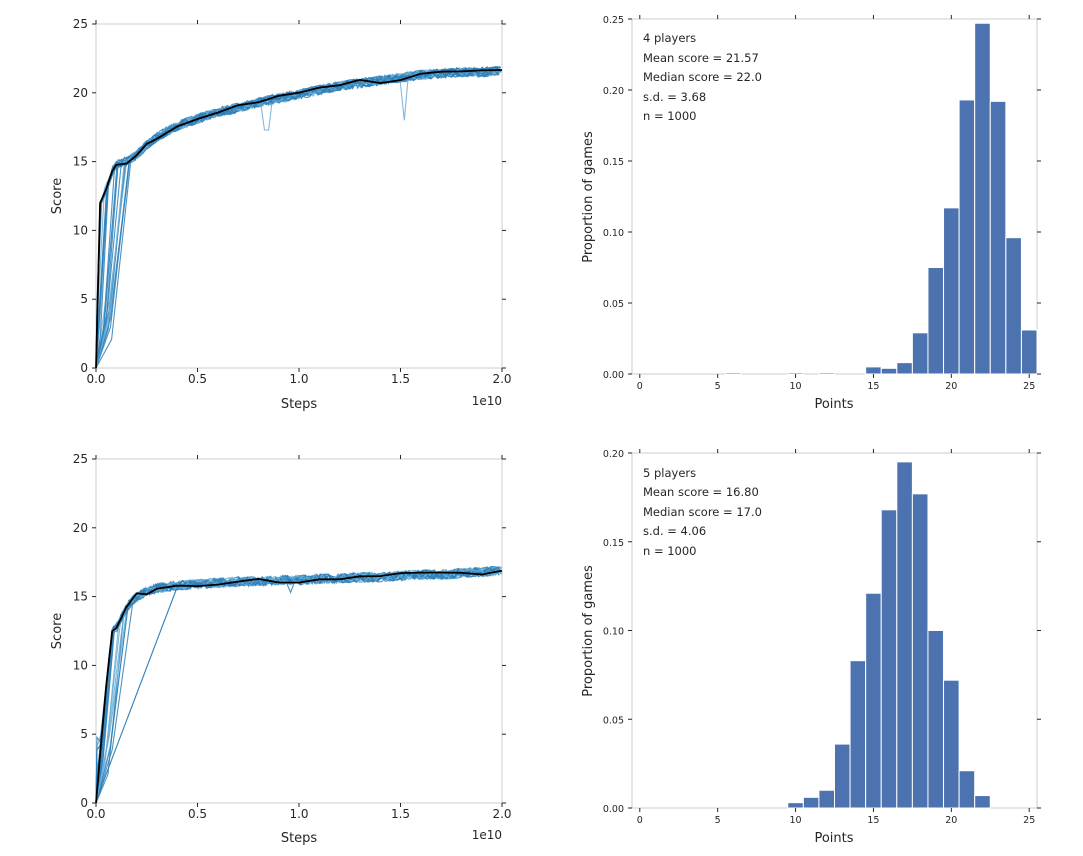  I want to click on x-tick-label: 5, so click(718, 386).